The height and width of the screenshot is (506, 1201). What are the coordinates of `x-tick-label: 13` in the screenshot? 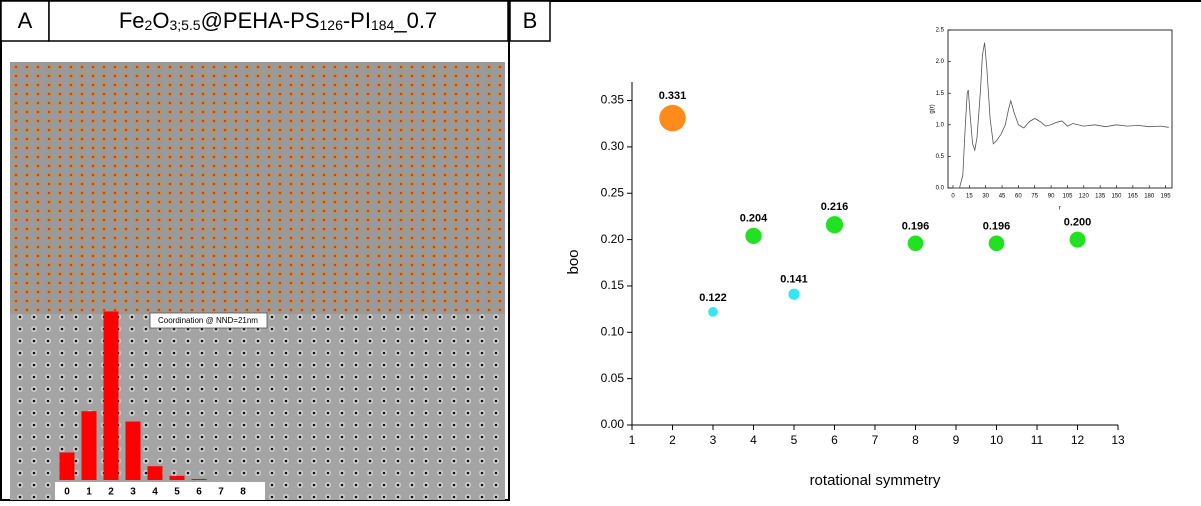 It's located at (1118, 440).